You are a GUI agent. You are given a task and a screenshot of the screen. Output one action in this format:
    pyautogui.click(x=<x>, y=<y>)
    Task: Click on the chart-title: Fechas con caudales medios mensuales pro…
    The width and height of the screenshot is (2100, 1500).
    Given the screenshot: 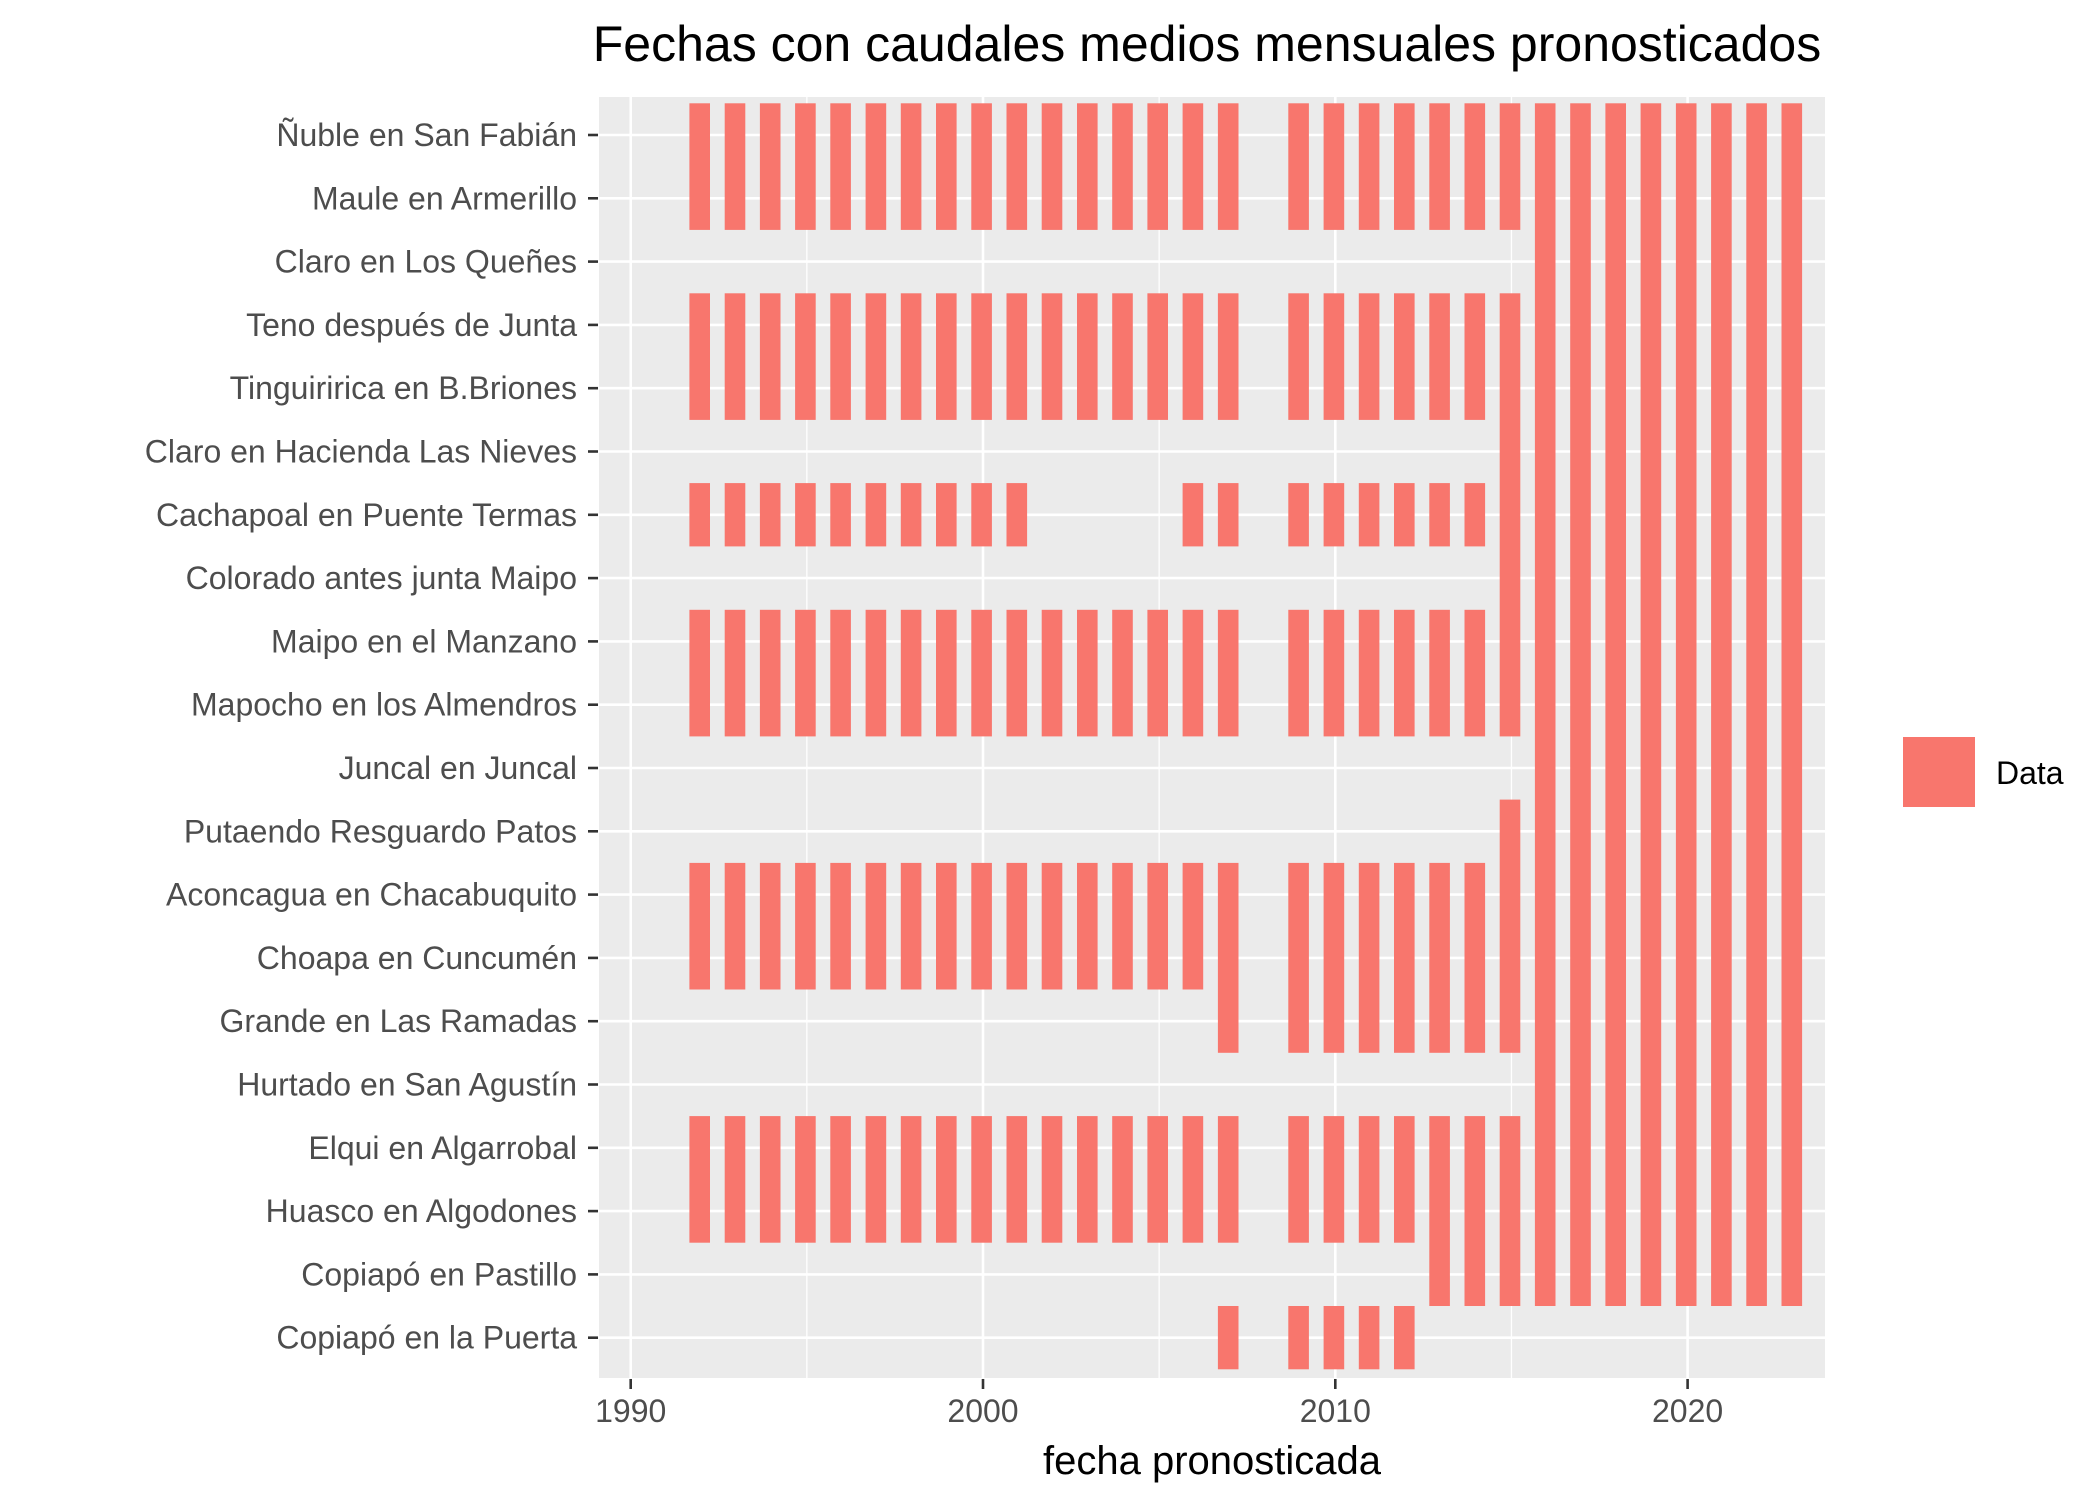 What is the action you would take?
    pyautogui.click(x=1207, y=44)
    